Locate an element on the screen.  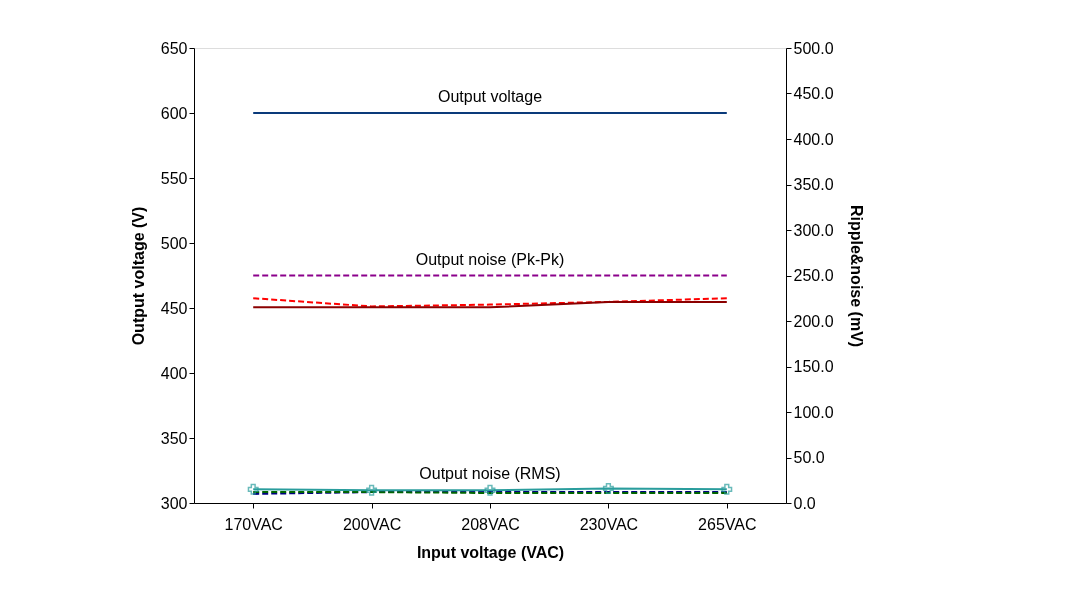
annotation: Output noise (RMS) is located at coordinates (490, 473).